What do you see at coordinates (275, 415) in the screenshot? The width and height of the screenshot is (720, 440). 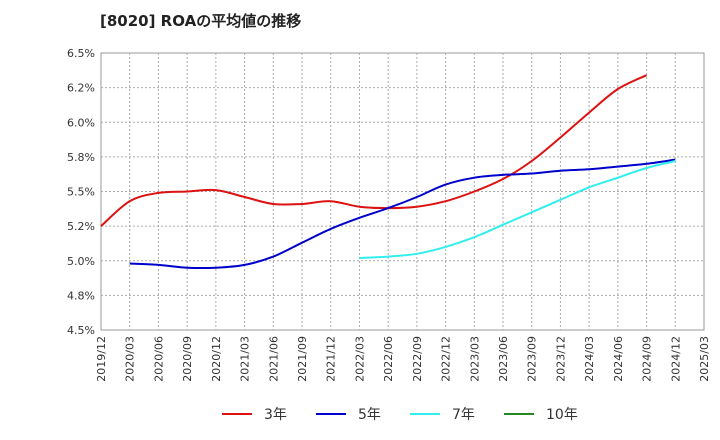 I see `legend-label: 3年` at bounding box center [275, 415].